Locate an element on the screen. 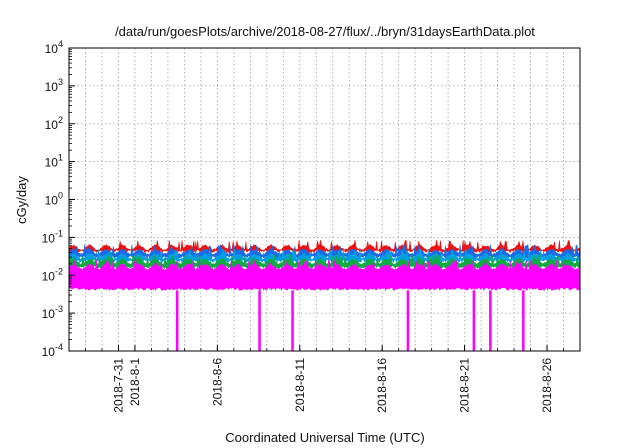 The image size is (640, 448). y-tick-label: 10⁻² is located at coordinates (52, 274).